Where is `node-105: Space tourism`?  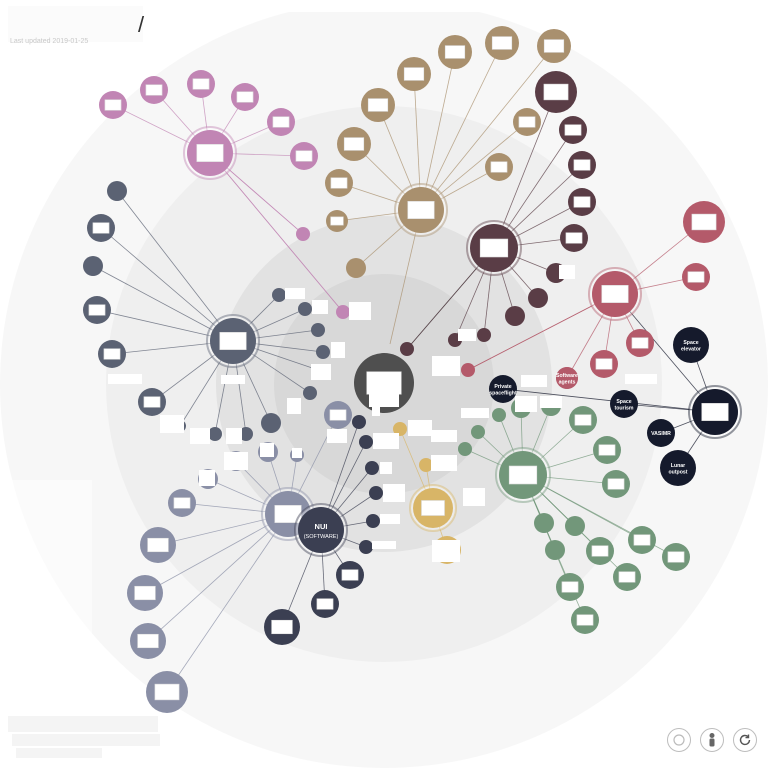 node-105: Space tourism is located at coordinates (624, 404).